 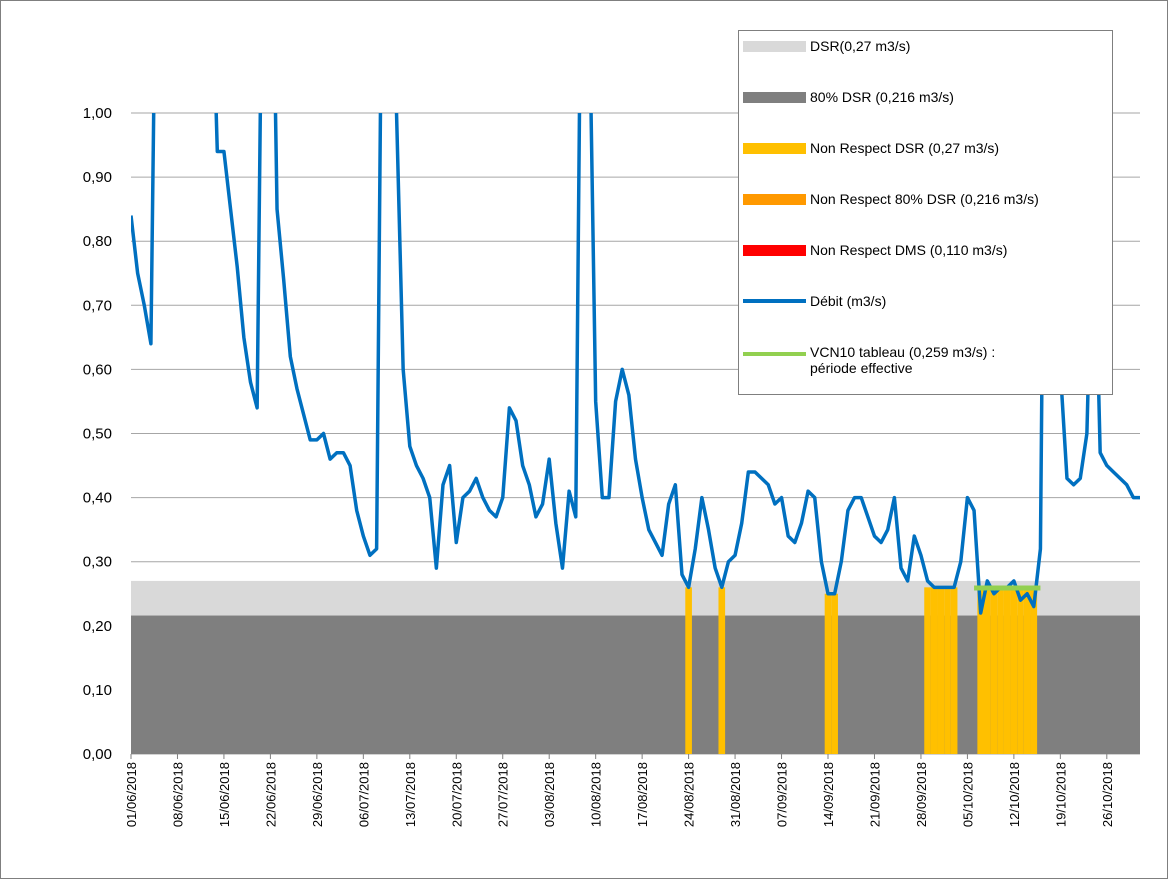 I want to click on x-tick-label: 21/09/2018, so click(x=874, y=794).